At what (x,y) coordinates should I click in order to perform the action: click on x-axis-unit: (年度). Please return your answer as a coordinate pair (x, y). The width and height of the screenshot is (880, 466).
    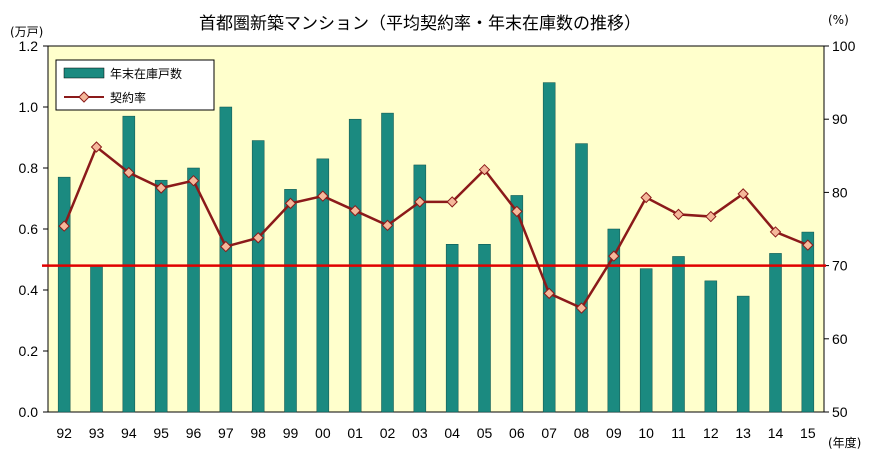
    Looking at the image, I should click on (844, 442).